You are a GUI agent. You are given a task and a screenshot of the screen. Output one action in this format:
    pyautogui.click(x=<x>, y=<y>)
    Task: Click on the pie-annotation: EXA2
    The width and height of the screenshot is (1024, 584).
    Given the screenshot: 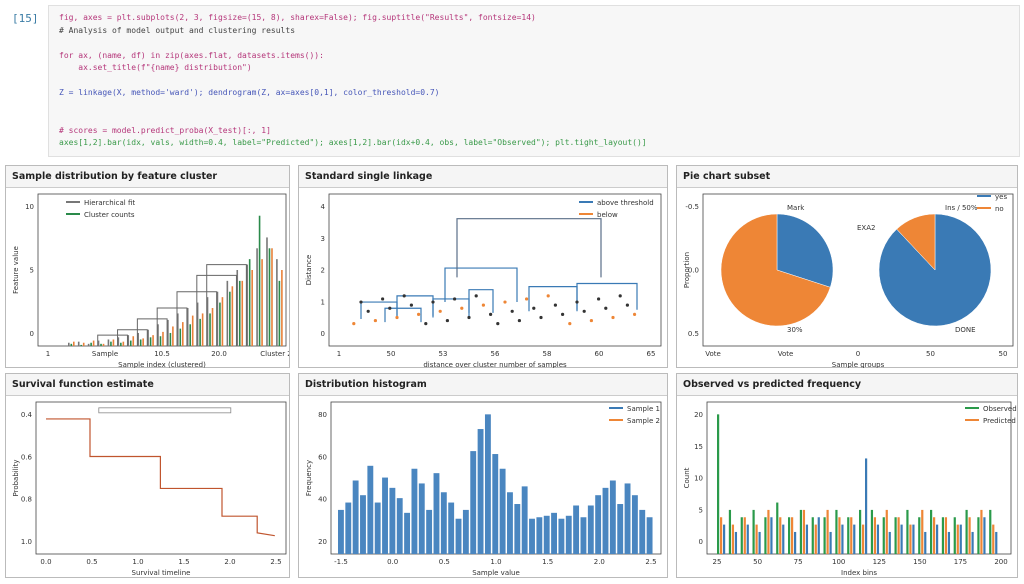 What is the action you would take?
    pyautogui.click(x=866, y=228)
    